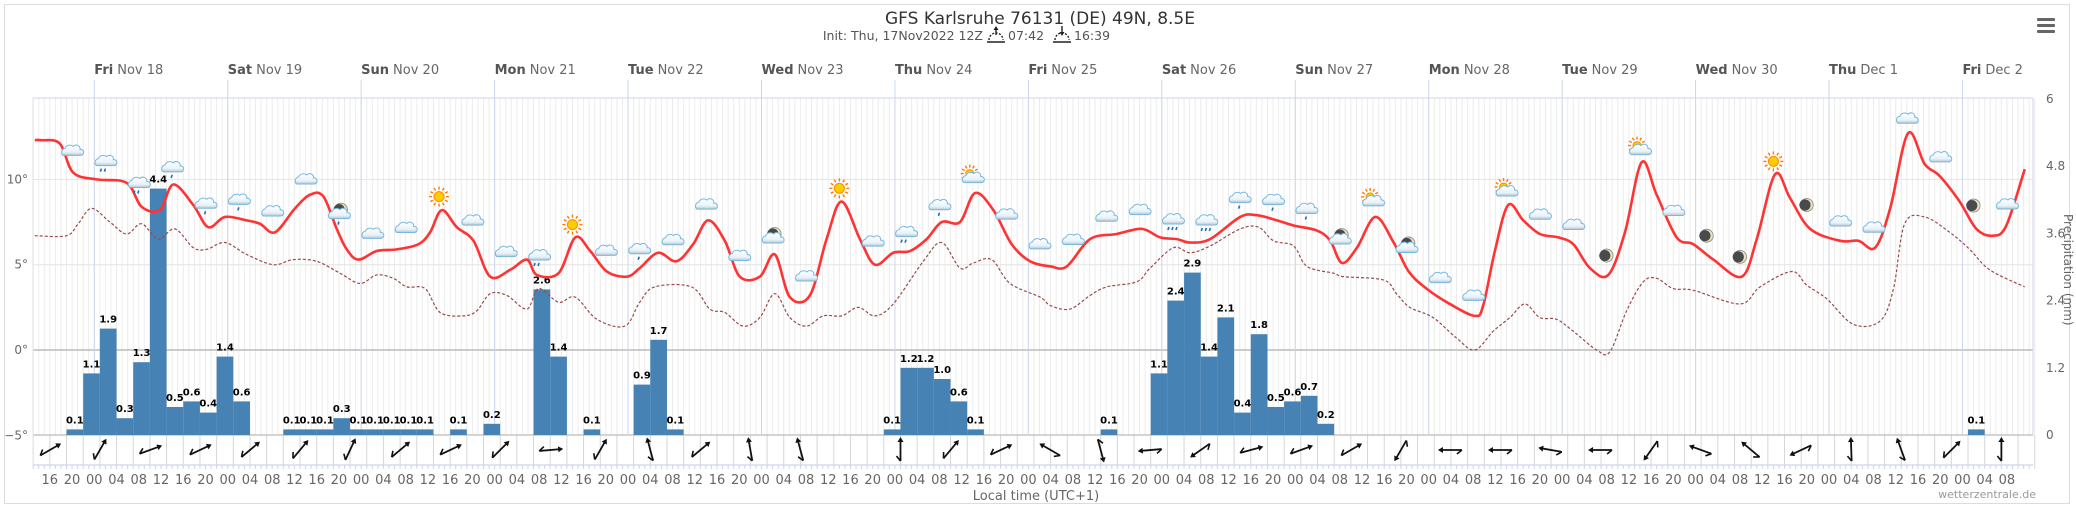 Image resolution: width=2076 pixels, height=510 pixels. I want to click on day-label: Sun Nov 20, so click(400, 70).